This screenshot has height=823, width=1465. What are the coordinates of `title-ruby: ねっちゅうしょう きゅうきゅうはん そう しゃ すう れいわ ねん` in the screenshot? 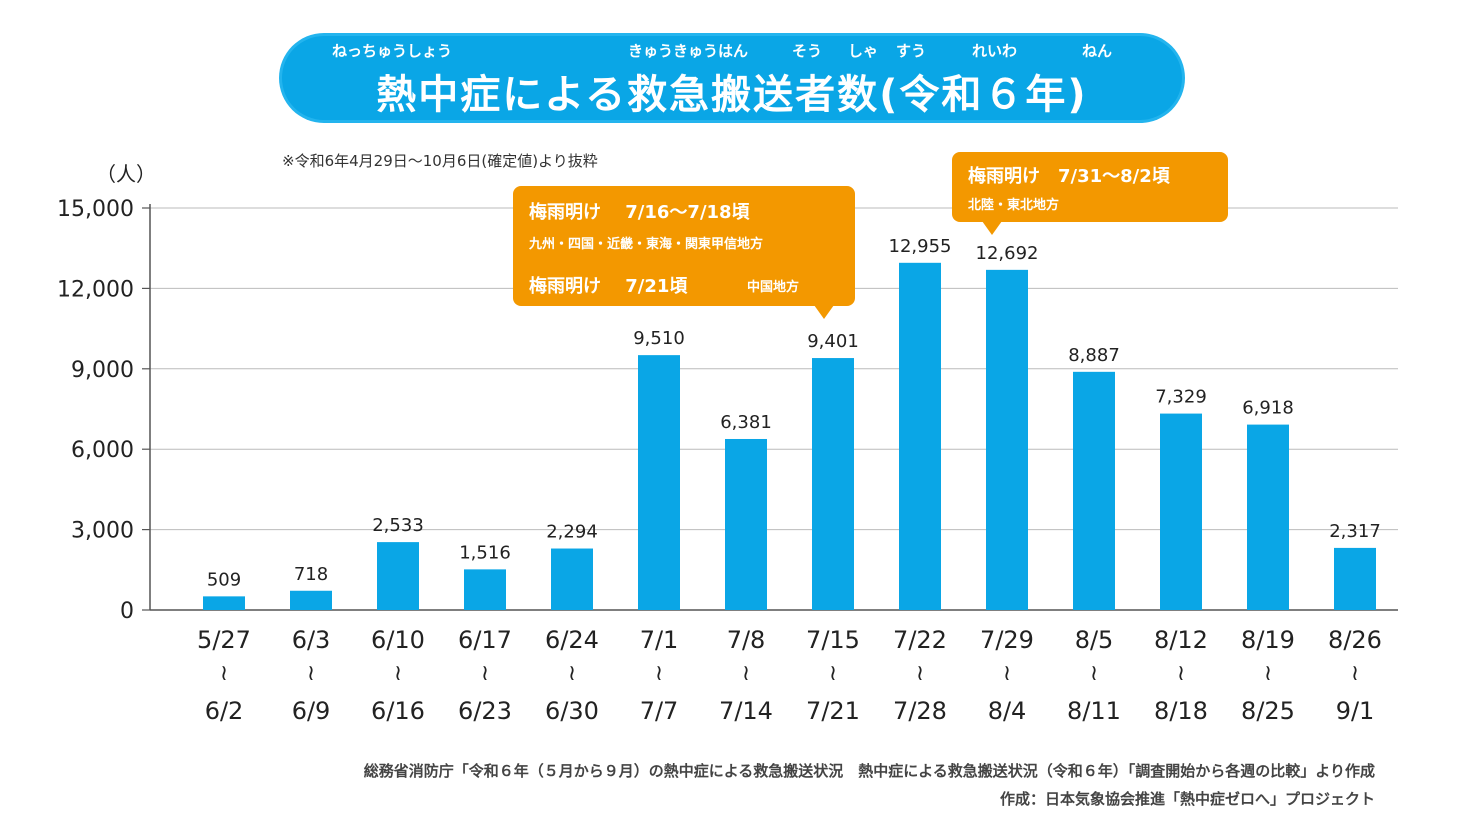 It's located at (732, 51).